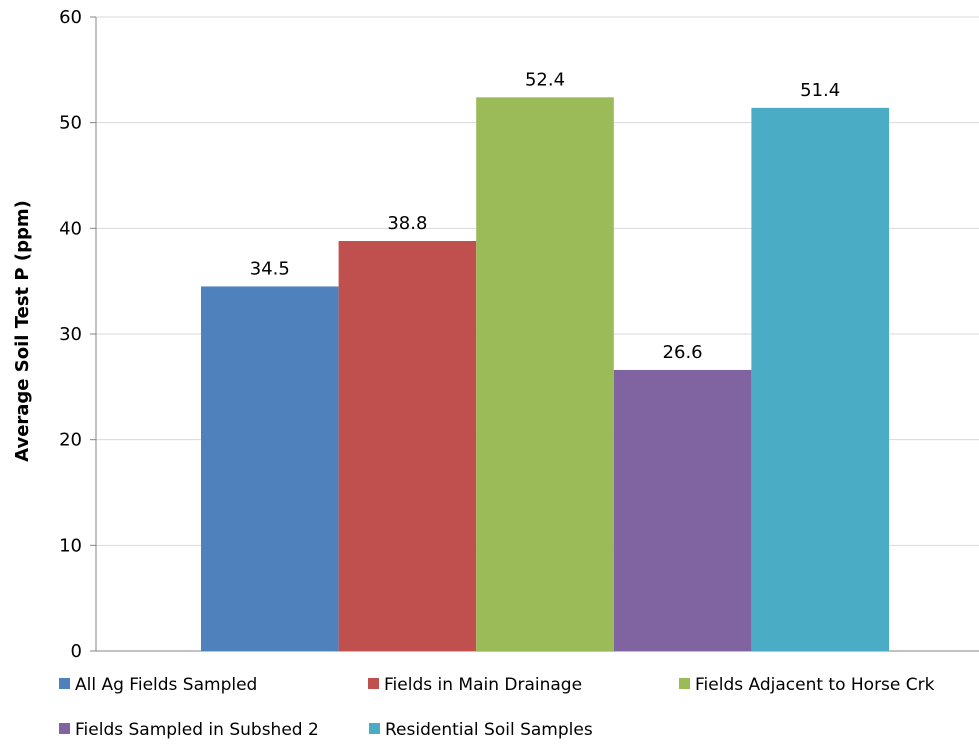 The width and height of the screenshot is (979, 750). What do you see at coordinates (820, 90) in the screenshot?
I see `data-label: 51.4` at bounding box center [820, 90].